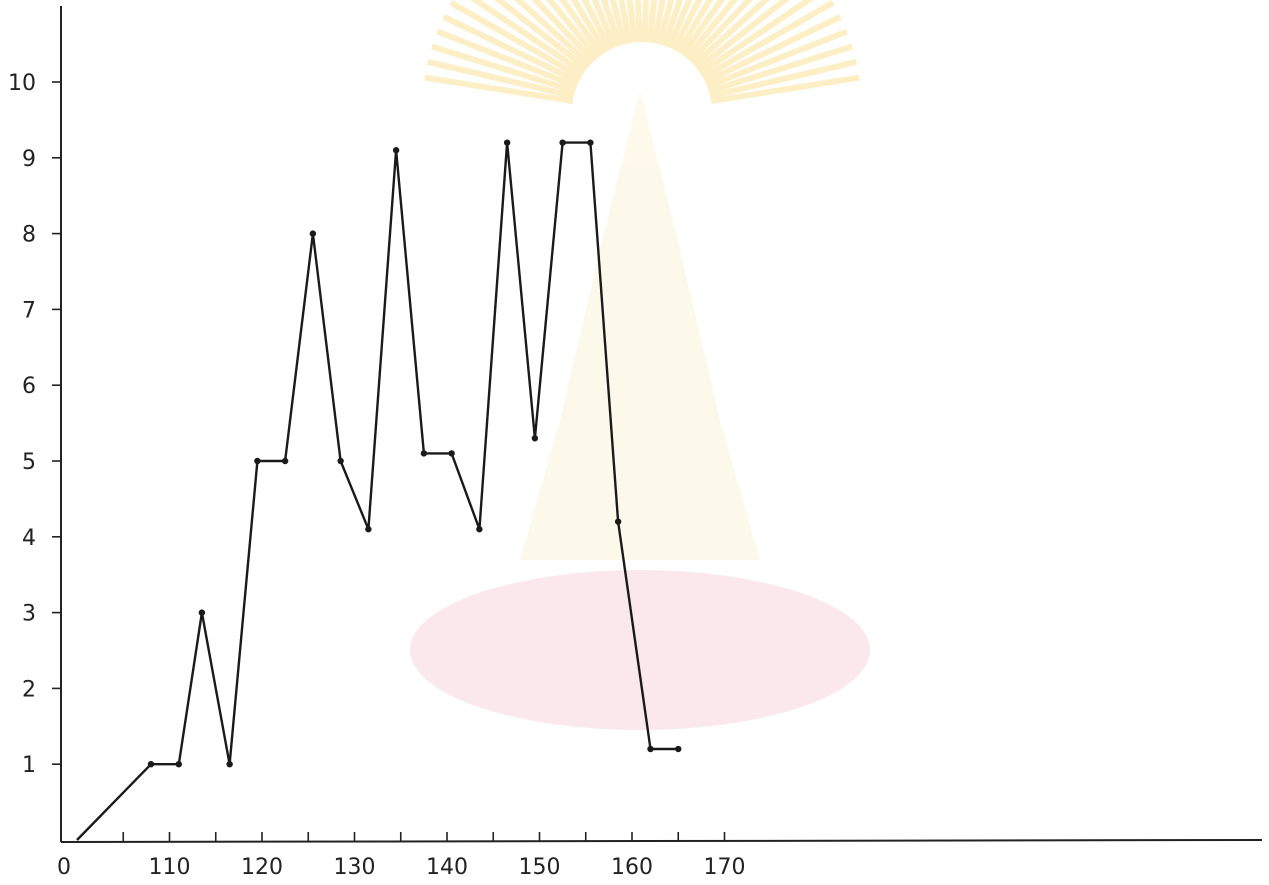  What do you see at coordinates (401, 856) in the screenshot?
I see `x-axis-ticks: 0 110 120 130 140 150 160 170` at bounding box center [401, 856].